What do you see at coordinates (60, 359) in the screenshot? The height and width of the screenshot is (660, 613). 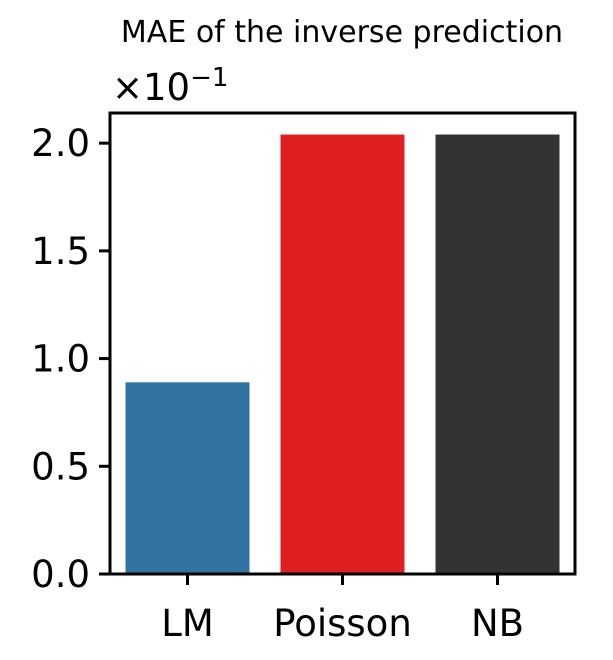 I see `y-tick-label: 1.0` at bounding box center [60, 359].